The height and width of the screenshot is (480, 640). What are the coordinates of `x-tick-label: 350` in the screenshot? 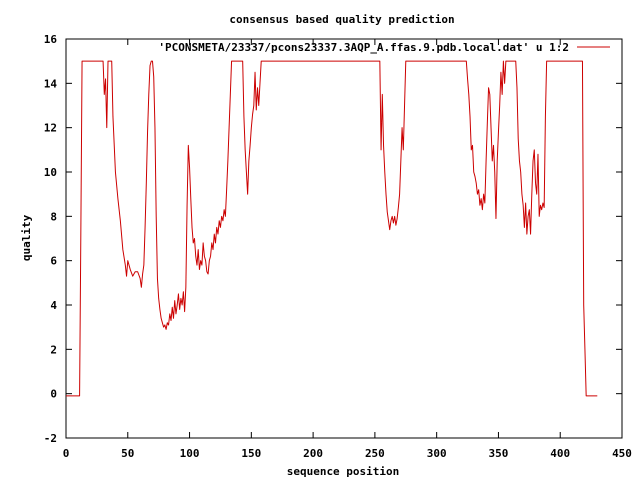 It's located at (499, 453).